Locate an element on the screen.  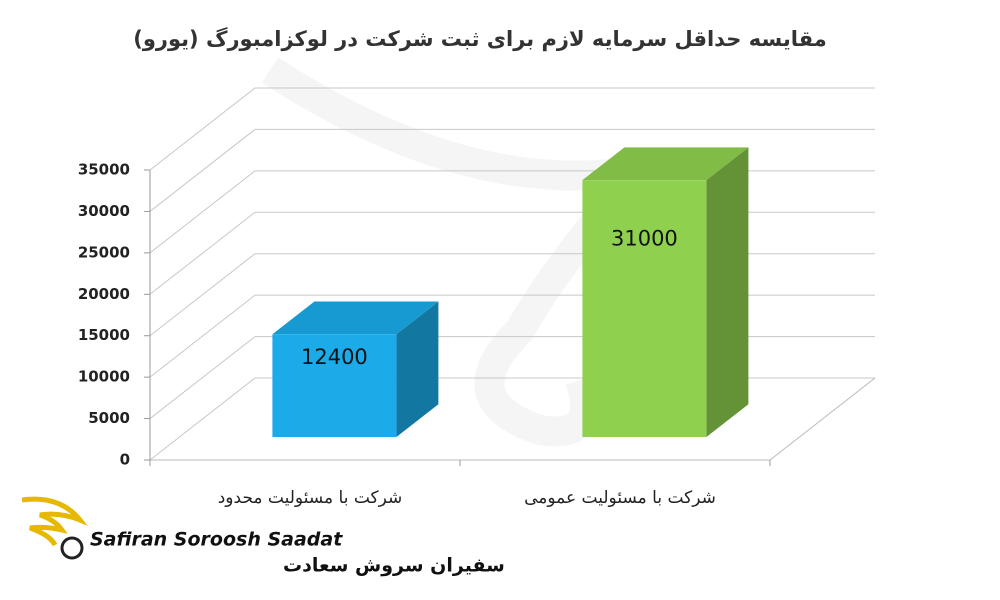
y-tick-label: 35000 is located at coordinates (104, 170).